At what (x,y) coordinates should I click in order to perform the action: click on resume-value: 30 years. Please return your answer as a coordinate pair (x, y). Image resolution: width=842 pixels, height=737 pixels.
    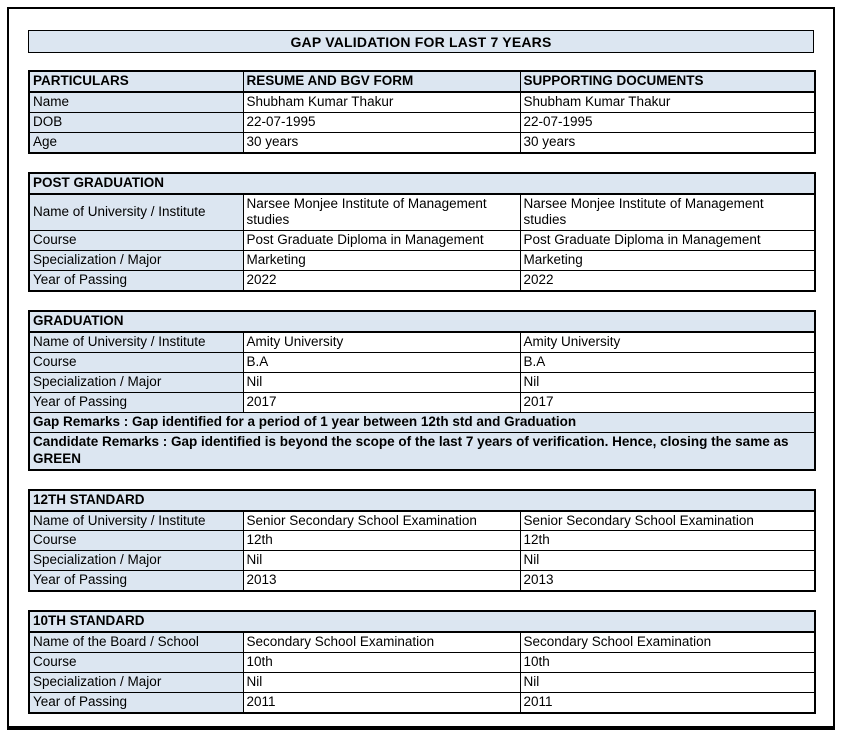
    Looking at the image, I should click on (381, 142).